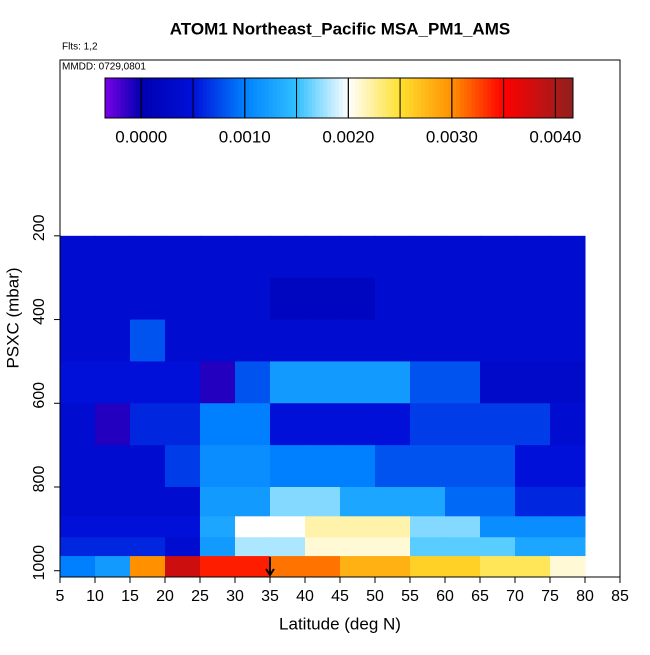 The height and width of the screenshot is (655, 650). What do you see at coordinates (410, 596) in the screenshot?
I see `x-tick-label: 55` at bounding box center [410, 596].